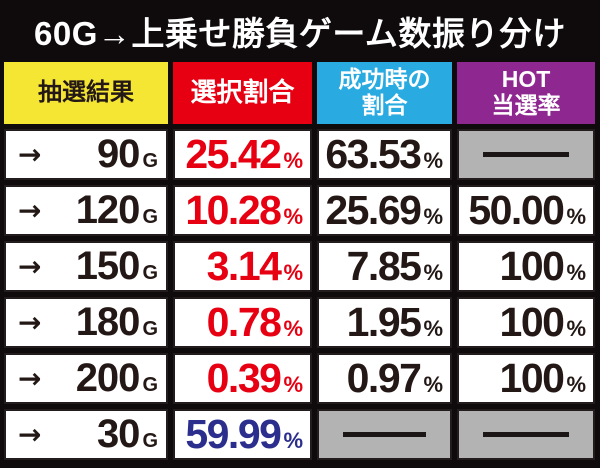 This screenshot has width=600, height=468. Describe the element at coordinates (394, 322) in the screenshot. I see `percent-value: 1.95 %` at that location.